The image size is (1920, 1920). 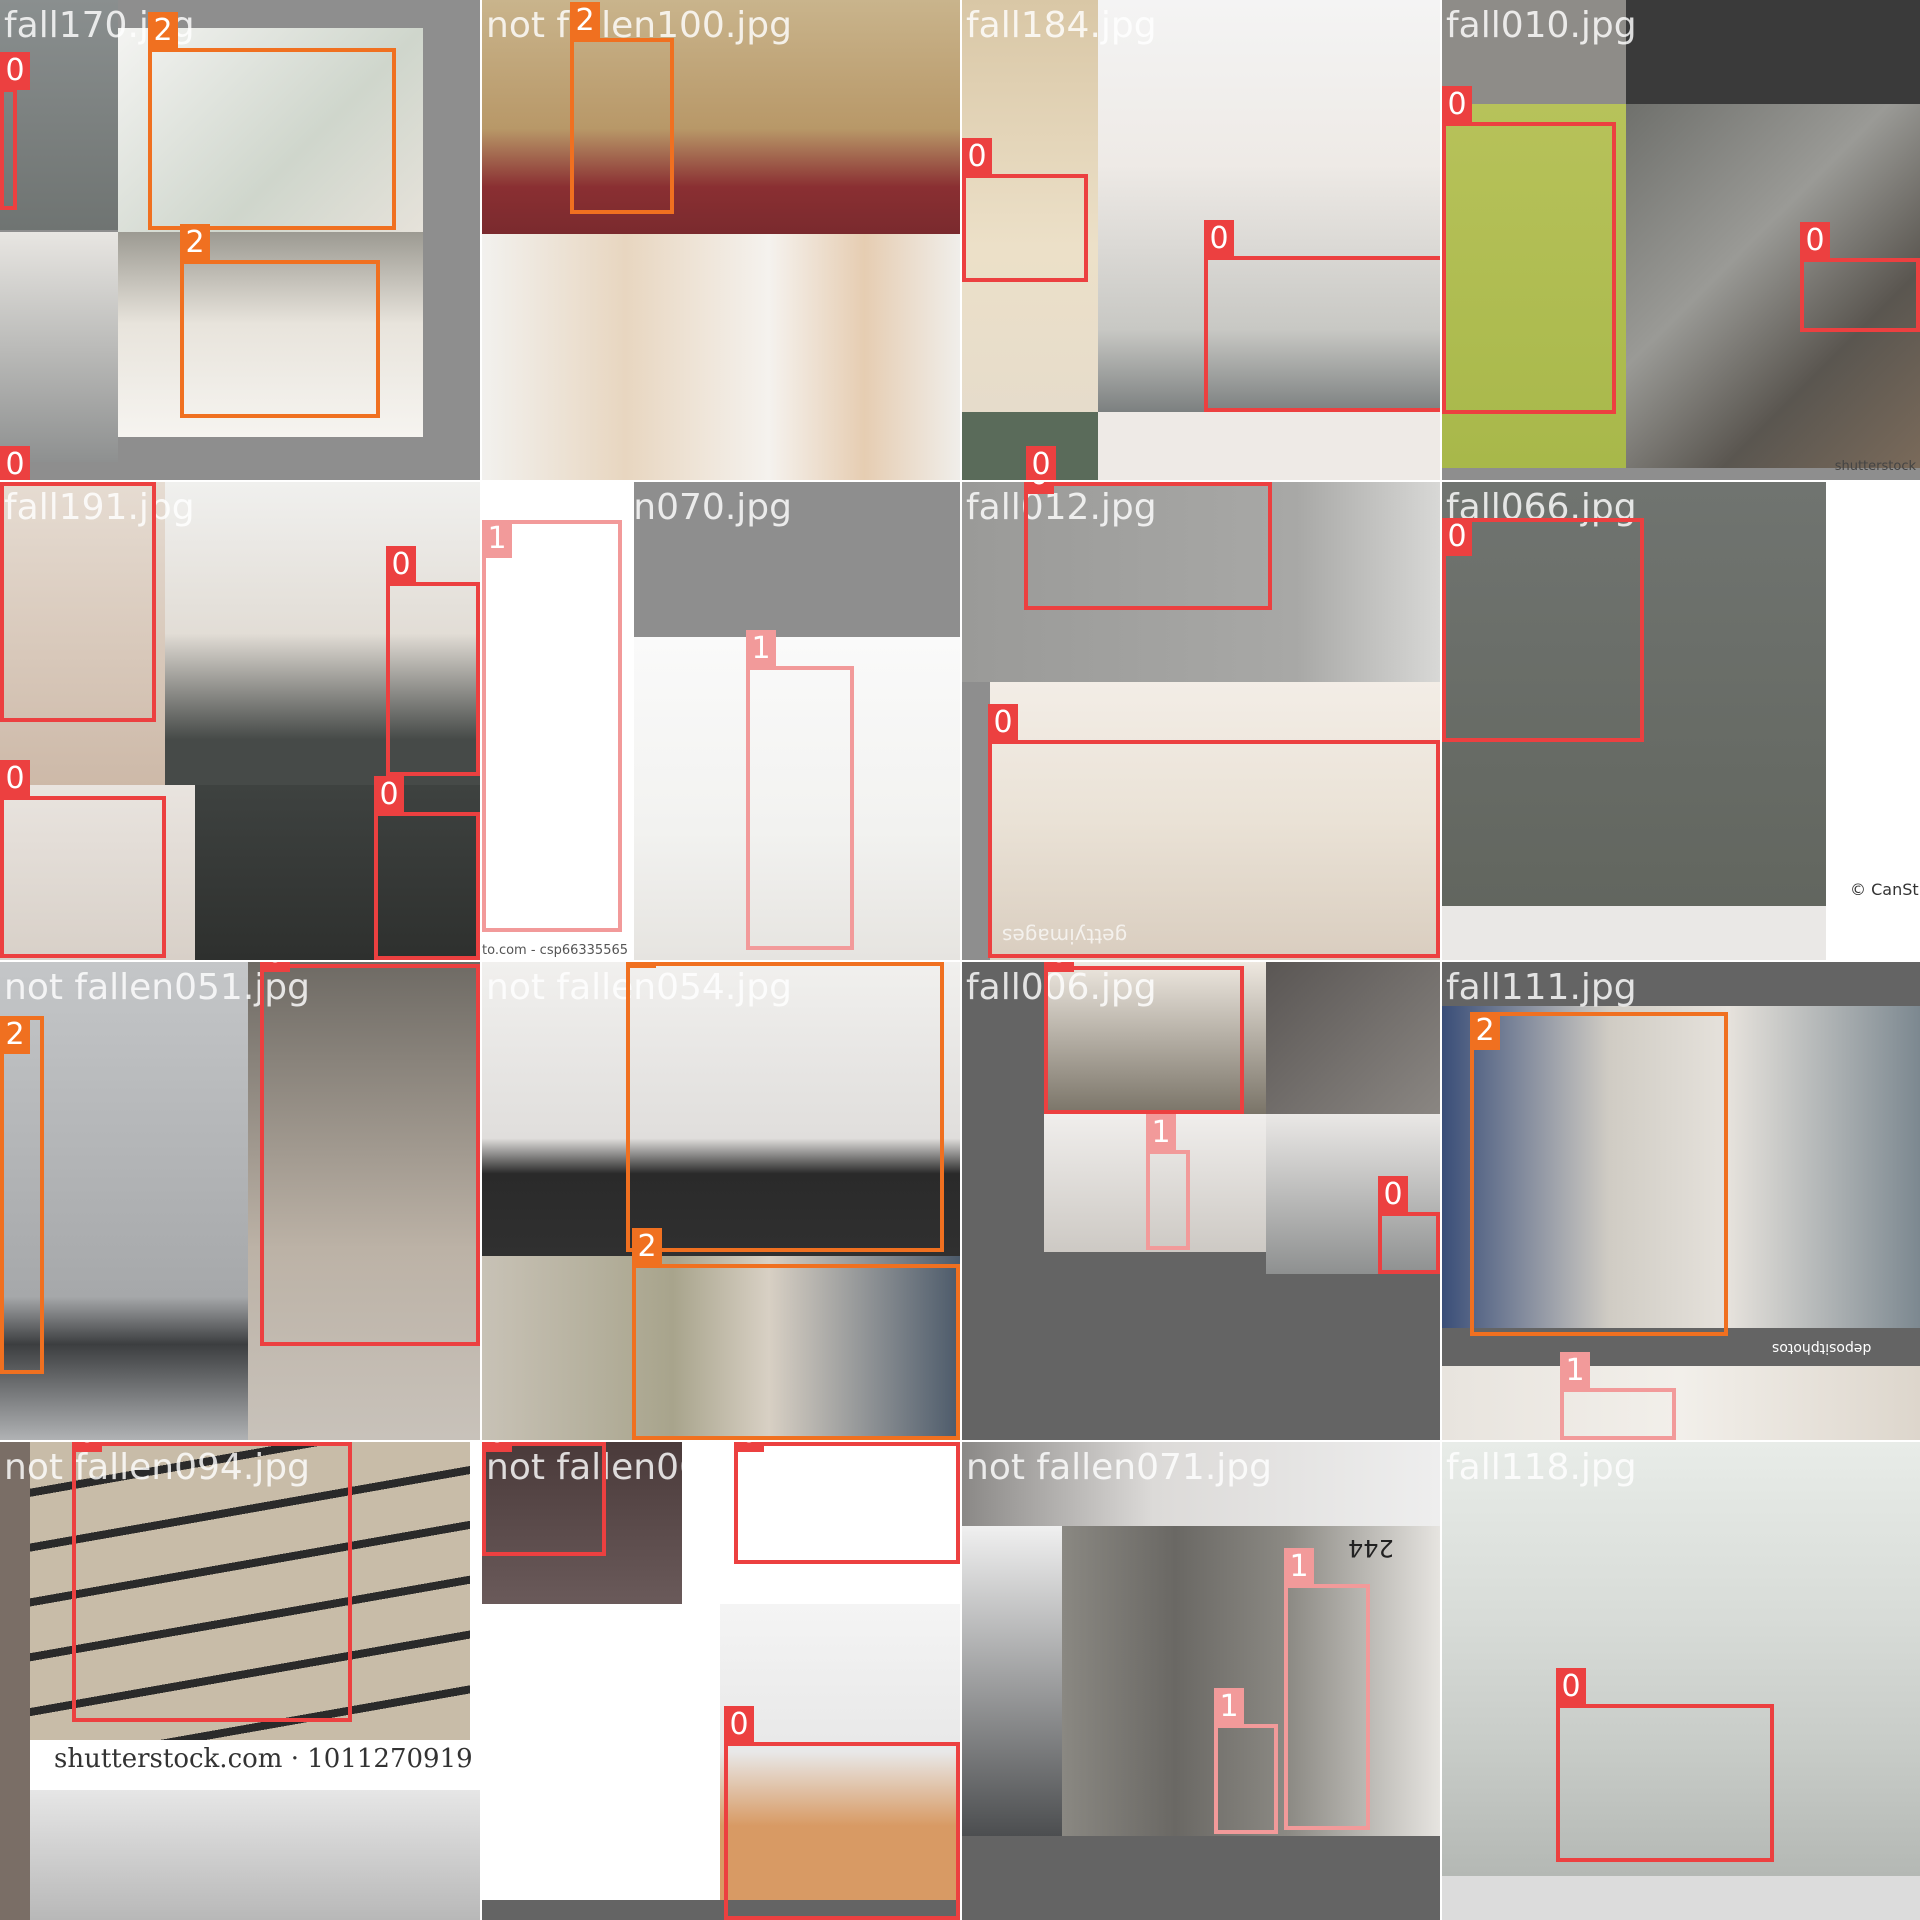 What do you see at coordinates (263, 1759) in the screenshot?
I see `watermark: shutterstock.com · 1011270919` at bounding box center [263, 1759].